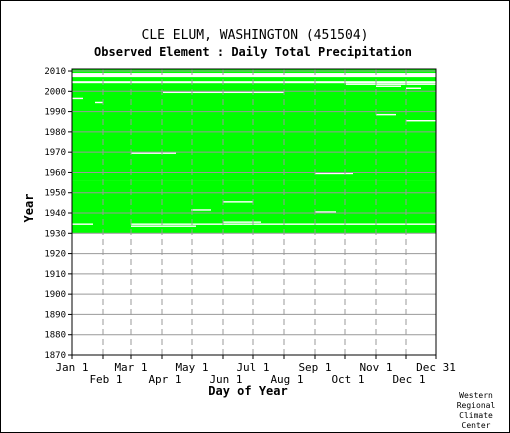 Image resolution: width=510 pixels, height=433 pixels. Describe the element at coordinates (436, 367) in the screenshot. I see `x-tick-label: Dec 31` at that location.